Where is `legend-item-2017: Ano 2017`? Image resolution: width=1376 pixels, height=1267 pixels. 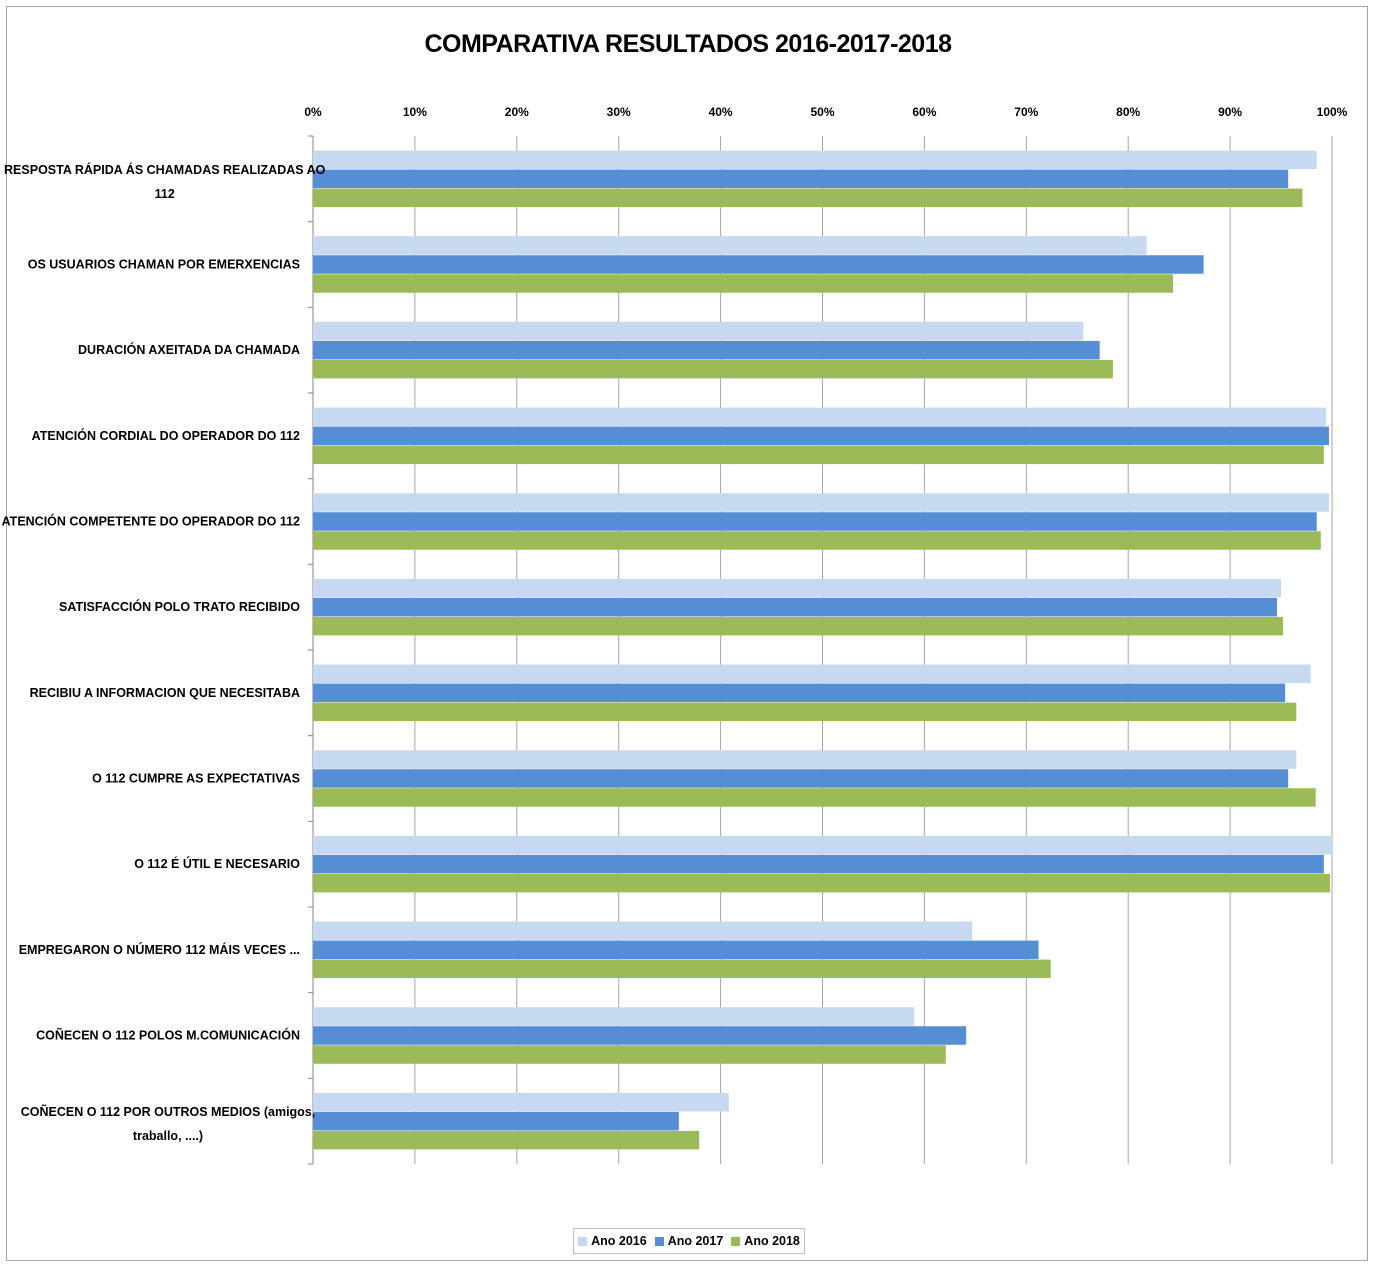
legend-item-2017: Ano 2017 is located at coordinates (689, 1241).